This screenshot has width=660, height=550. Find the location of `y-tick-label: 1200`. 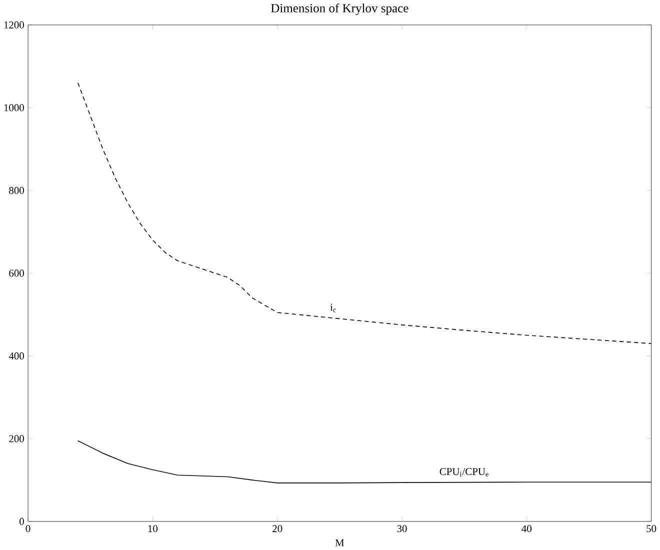

y-tick-label: 1200 is located at coordinates (14, 25).